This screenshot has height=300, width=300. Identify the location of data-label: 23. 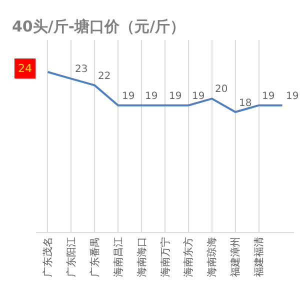
(81, 69).